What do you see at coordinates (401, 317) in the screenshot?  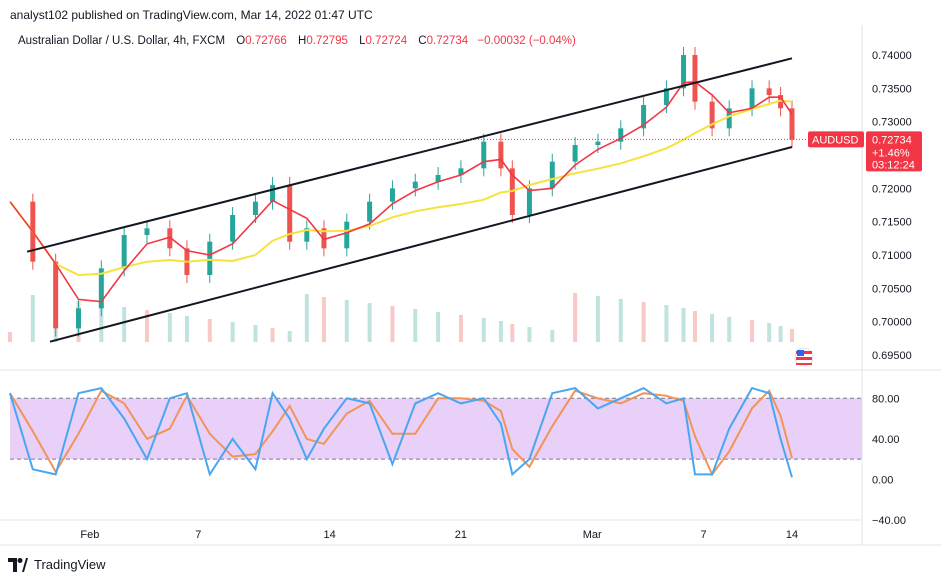 I see `volume-bars` at bounding box center [401, 317].